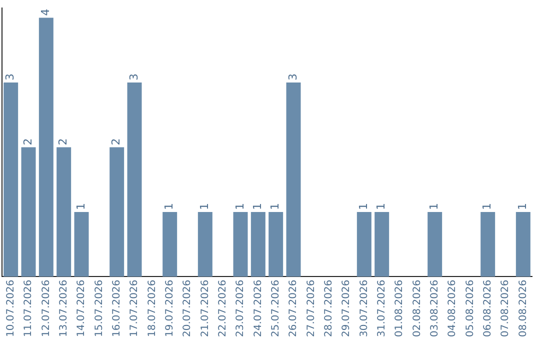  Describe the element at coordinates (311, 309) in the screenshot. I see `x-tick-label: 27.07.2026` at that location.